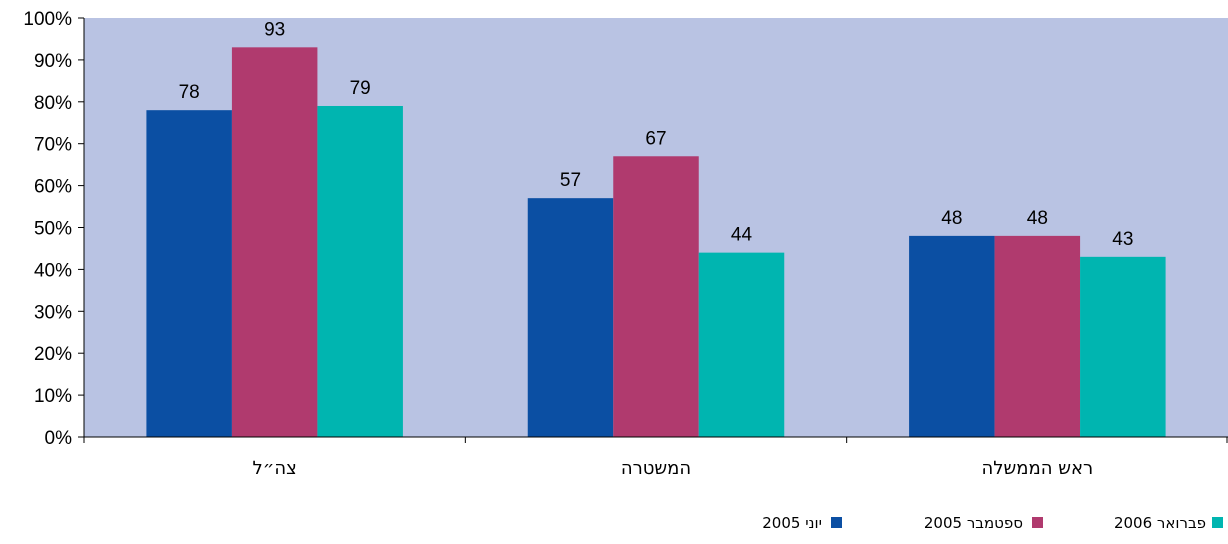 The width and height of the screenshot is (1228, 544). What do you see at coordinates (1160, 523) in the screenshot?
I see `legend-label-3: פברואר 2006` at bounding box center [1160, 523].